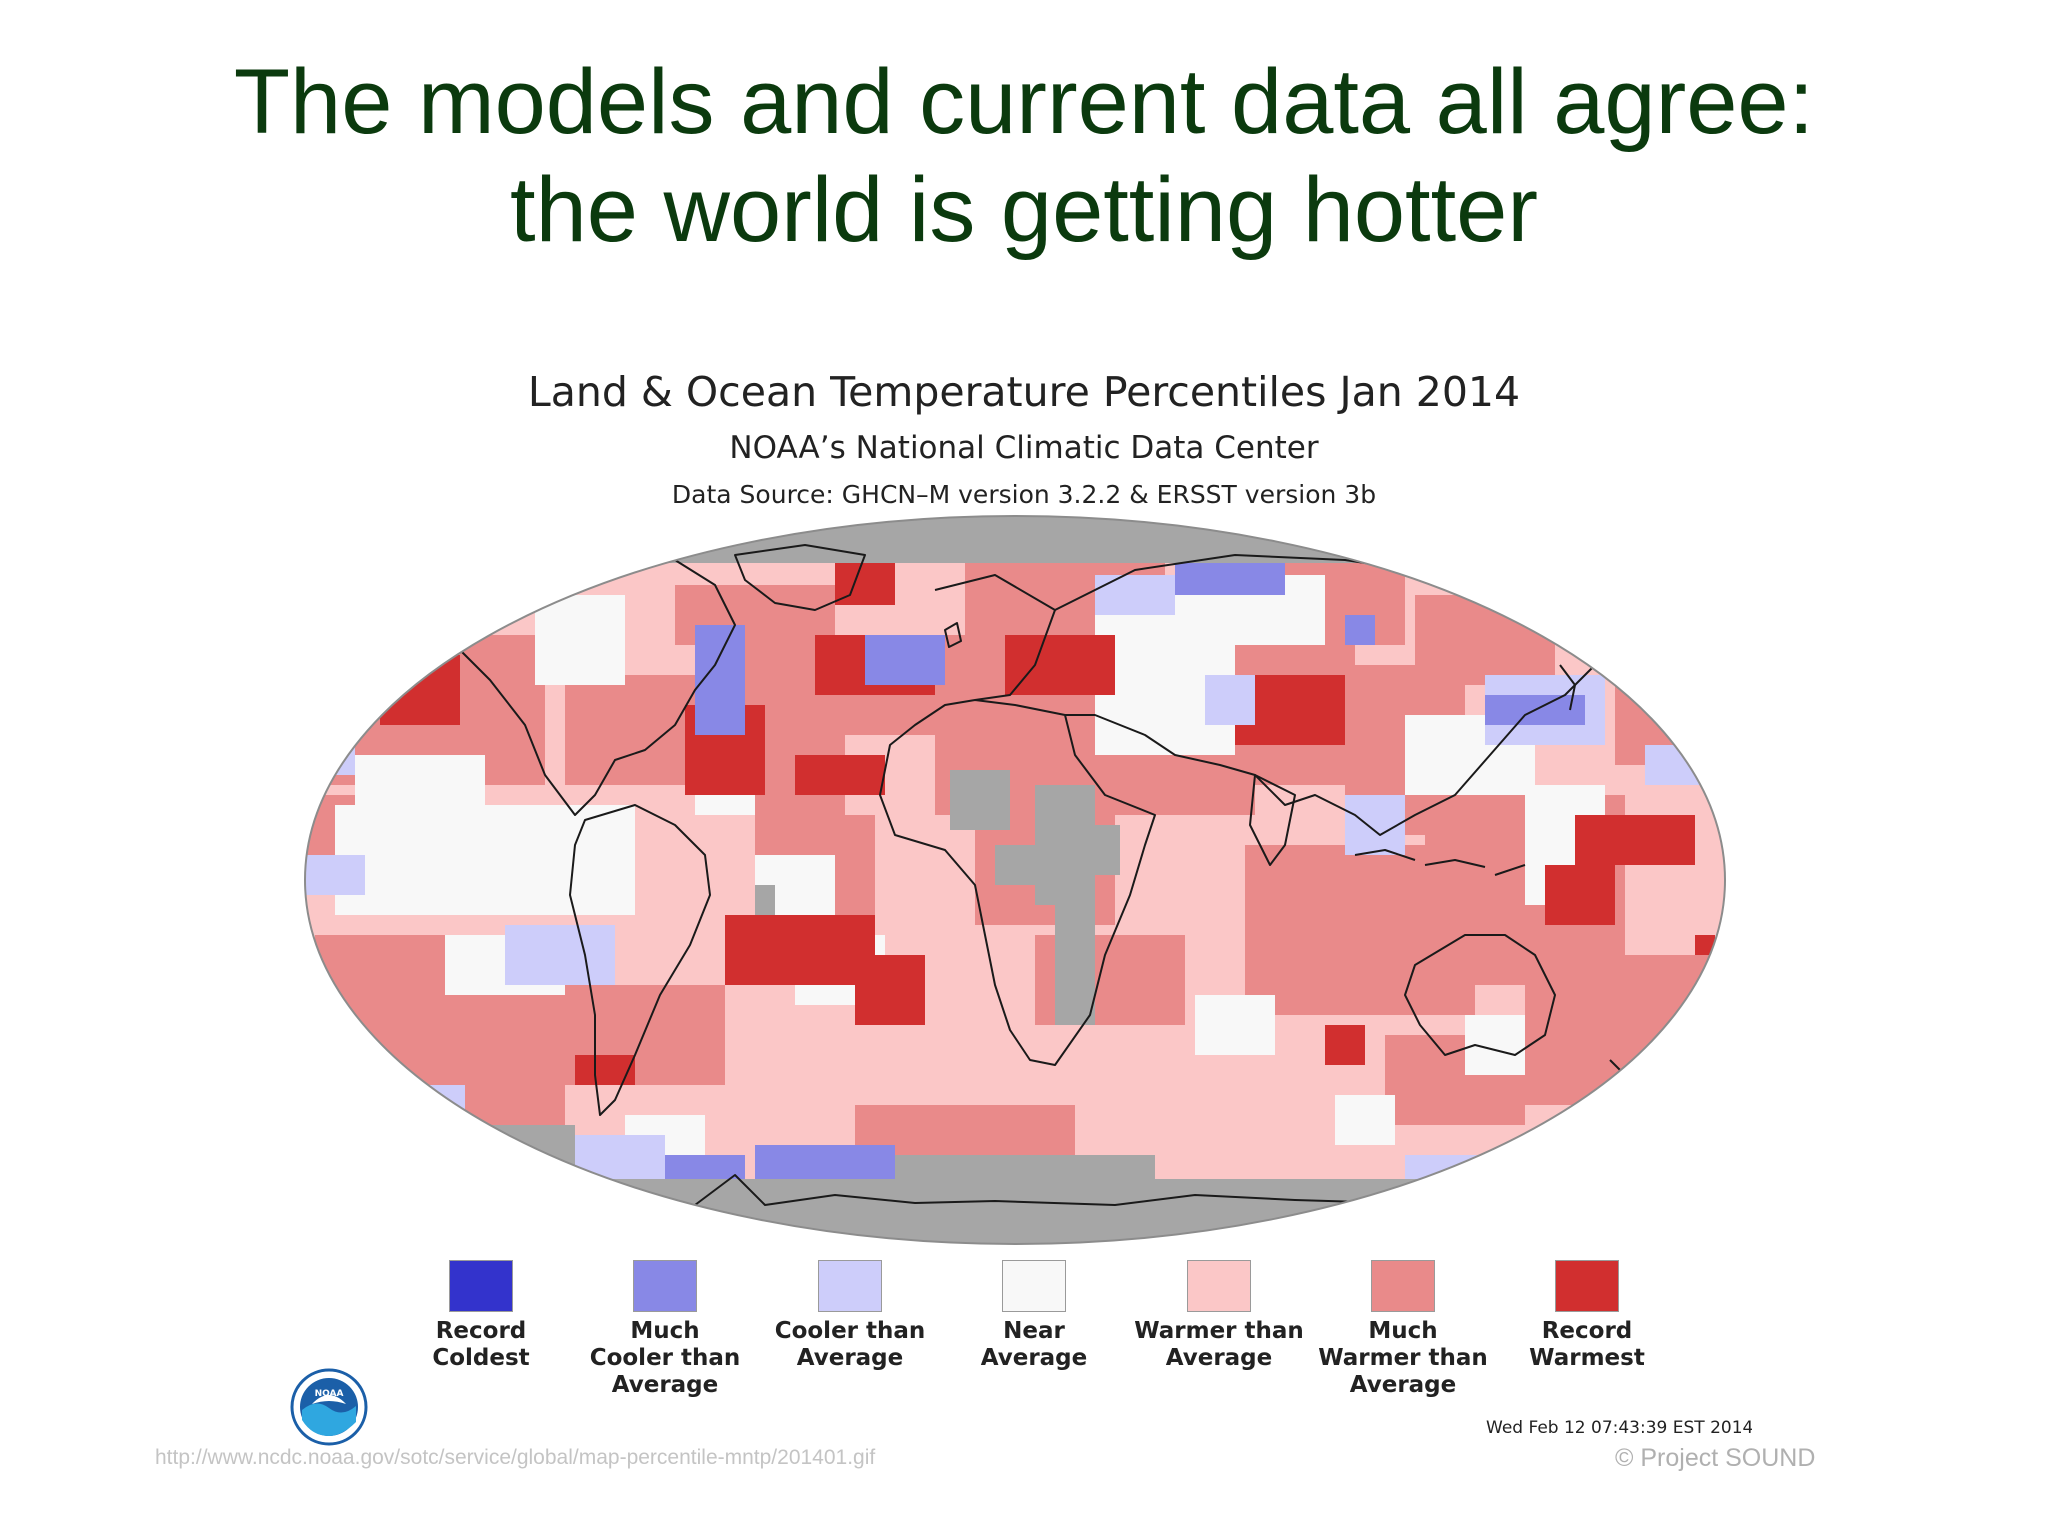 This screenshot has width=2048, height=1536. What do you see at coordinates (1017, 820) in the screenshot?
I see `europe-africa-outline` at bounding box center [1017, 820].